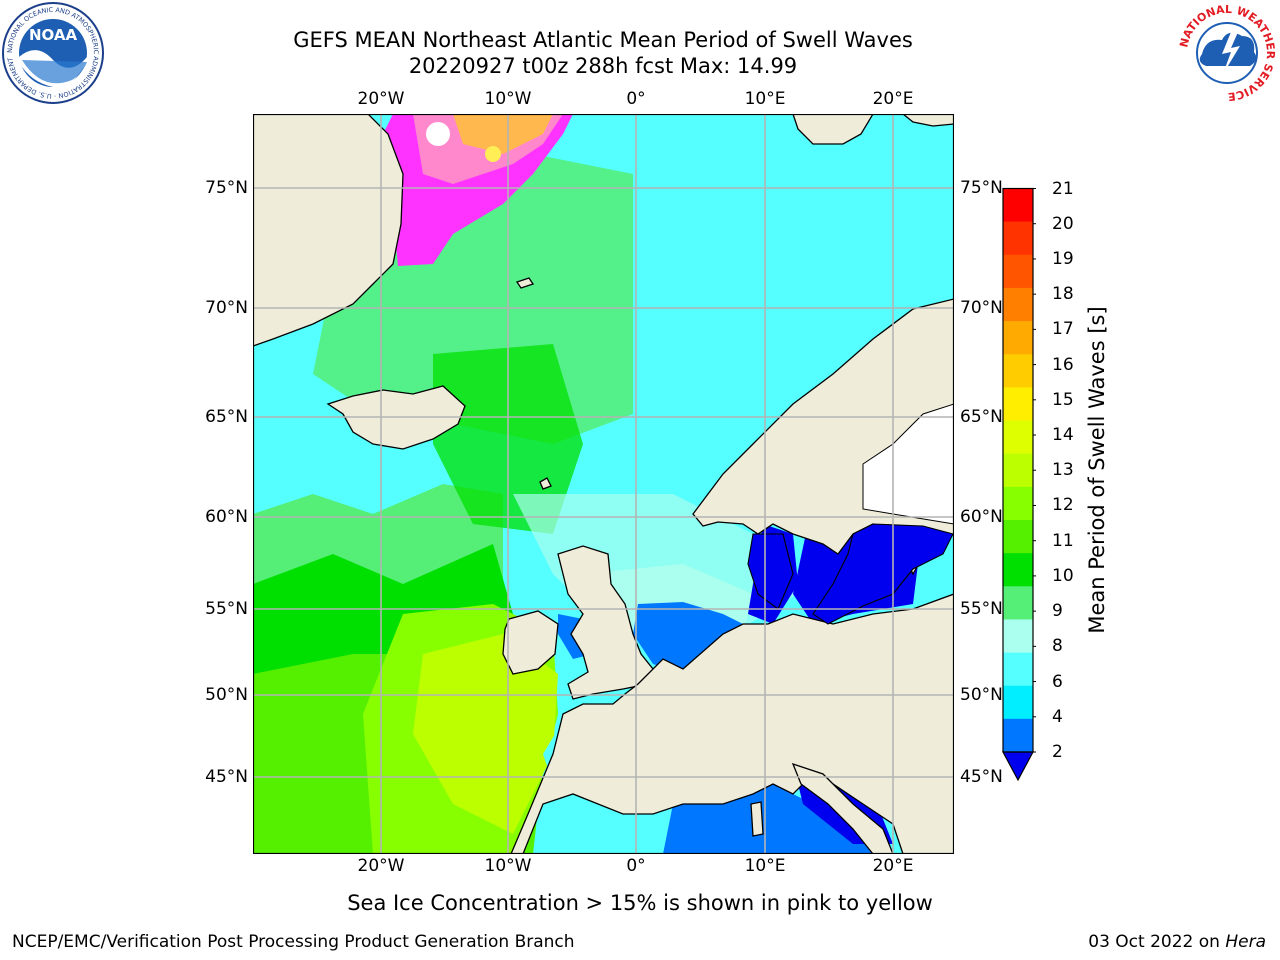 The height and width of the screenshot is (960, 1280). I want to click on footer-machine: Hera, so click(1245, 942).